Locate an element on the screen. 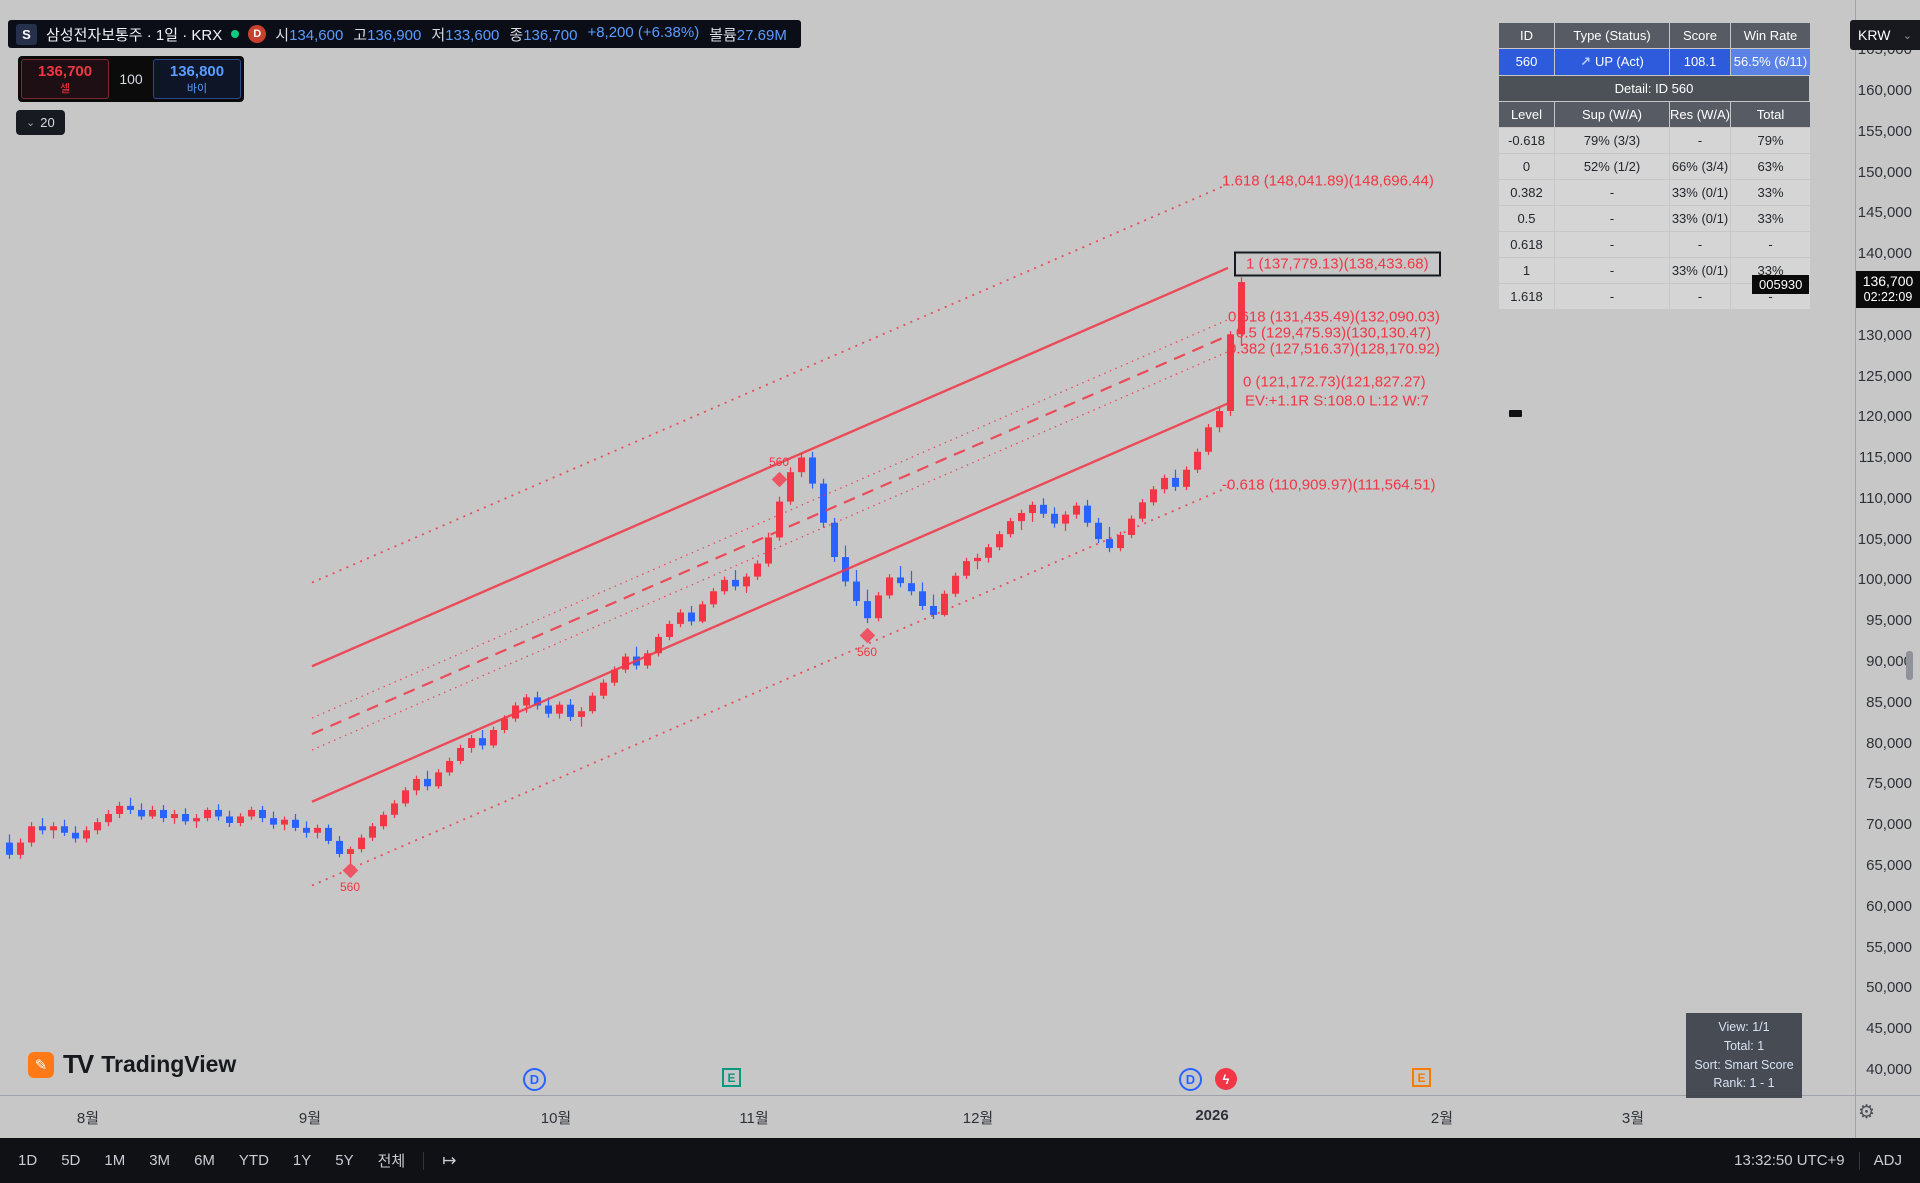  tradingview-logo: ✎ TV TradingView is located at coordinates (132, 1064).